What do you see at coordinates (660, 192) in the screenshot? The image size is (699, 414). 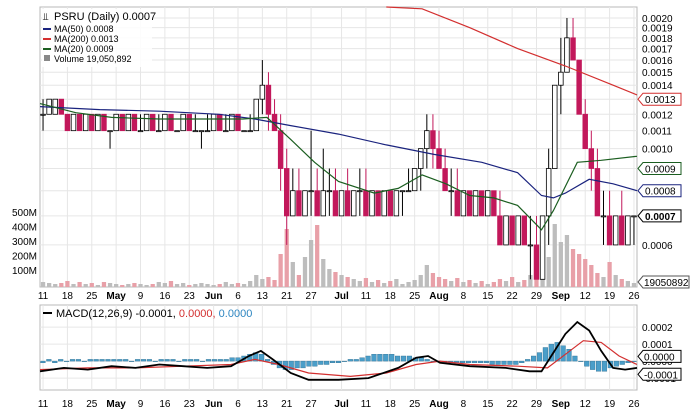 I see `badge-text: 0.0008` at bounding box center [660, 192].